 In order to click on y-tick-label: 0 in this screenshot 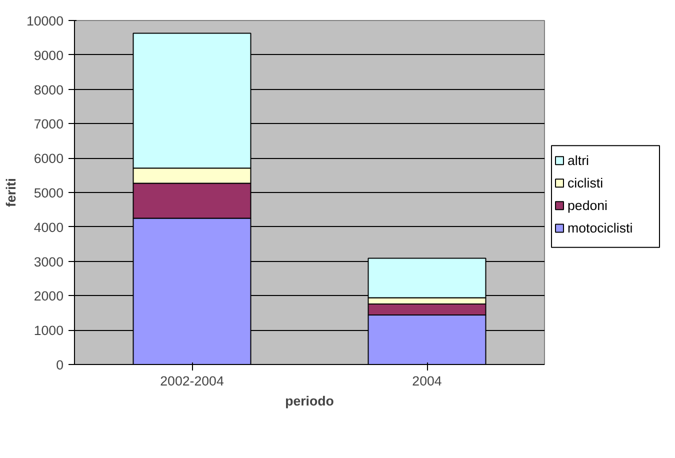, I will do `click(60, 365)`.